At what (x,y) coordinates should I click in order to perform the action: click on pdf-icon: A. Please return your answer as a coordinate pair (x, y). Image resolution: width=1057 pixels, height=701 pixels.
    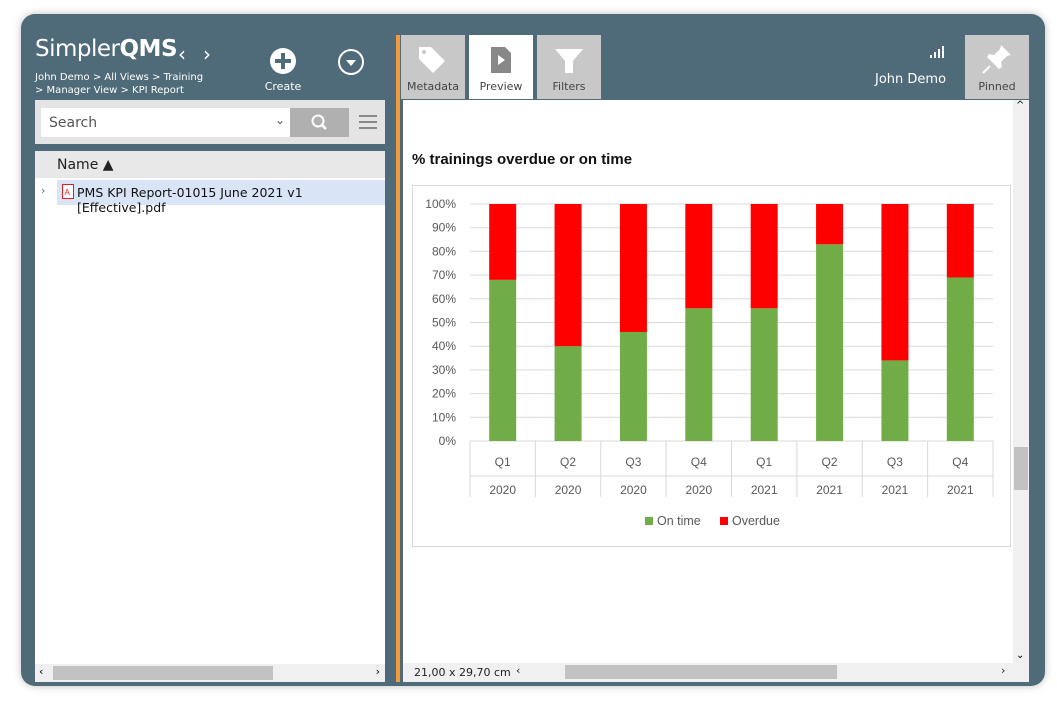
    Looking at the image, I should click on (68, 191).